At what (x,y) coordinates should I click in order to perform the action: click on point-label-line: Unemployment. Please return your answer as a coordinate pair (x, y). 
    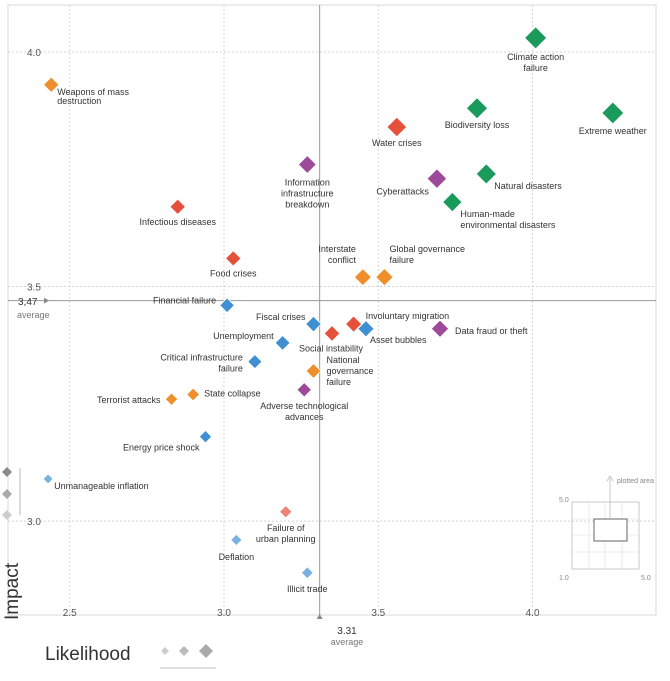
    Looking at the image, I should click on (243, 336).